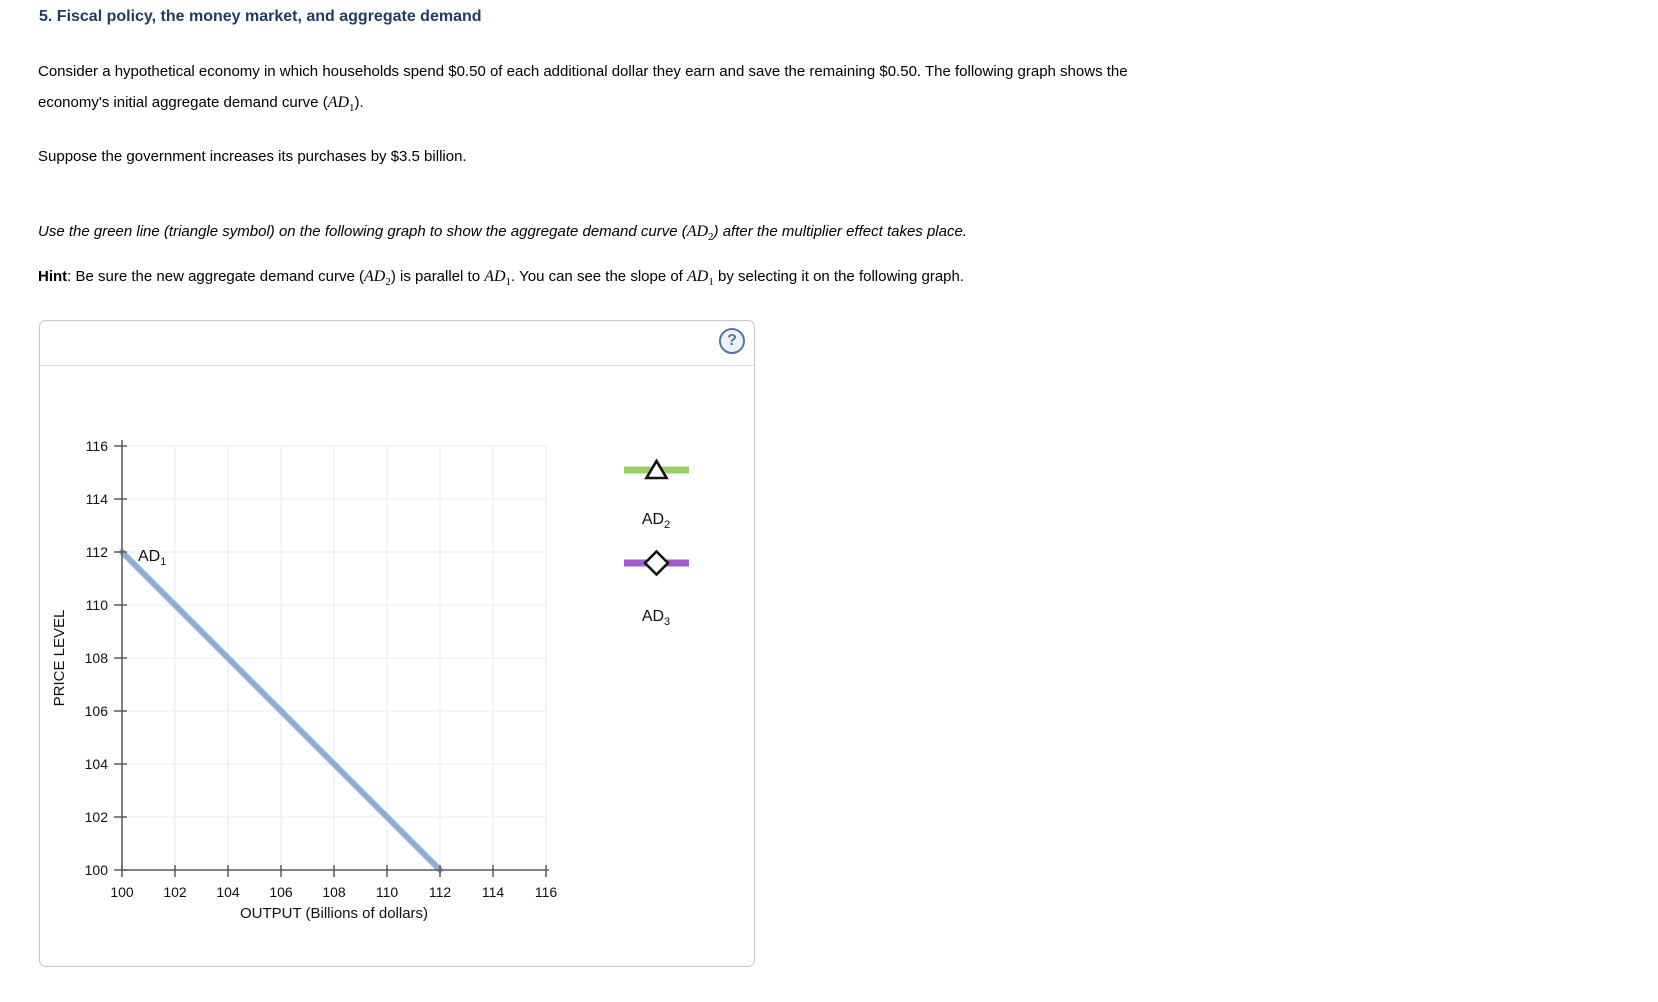 Image resolution: width=1658 pixels, height=1002 pixels. I want to click on y-tick-label: 110, so click(97, 605).